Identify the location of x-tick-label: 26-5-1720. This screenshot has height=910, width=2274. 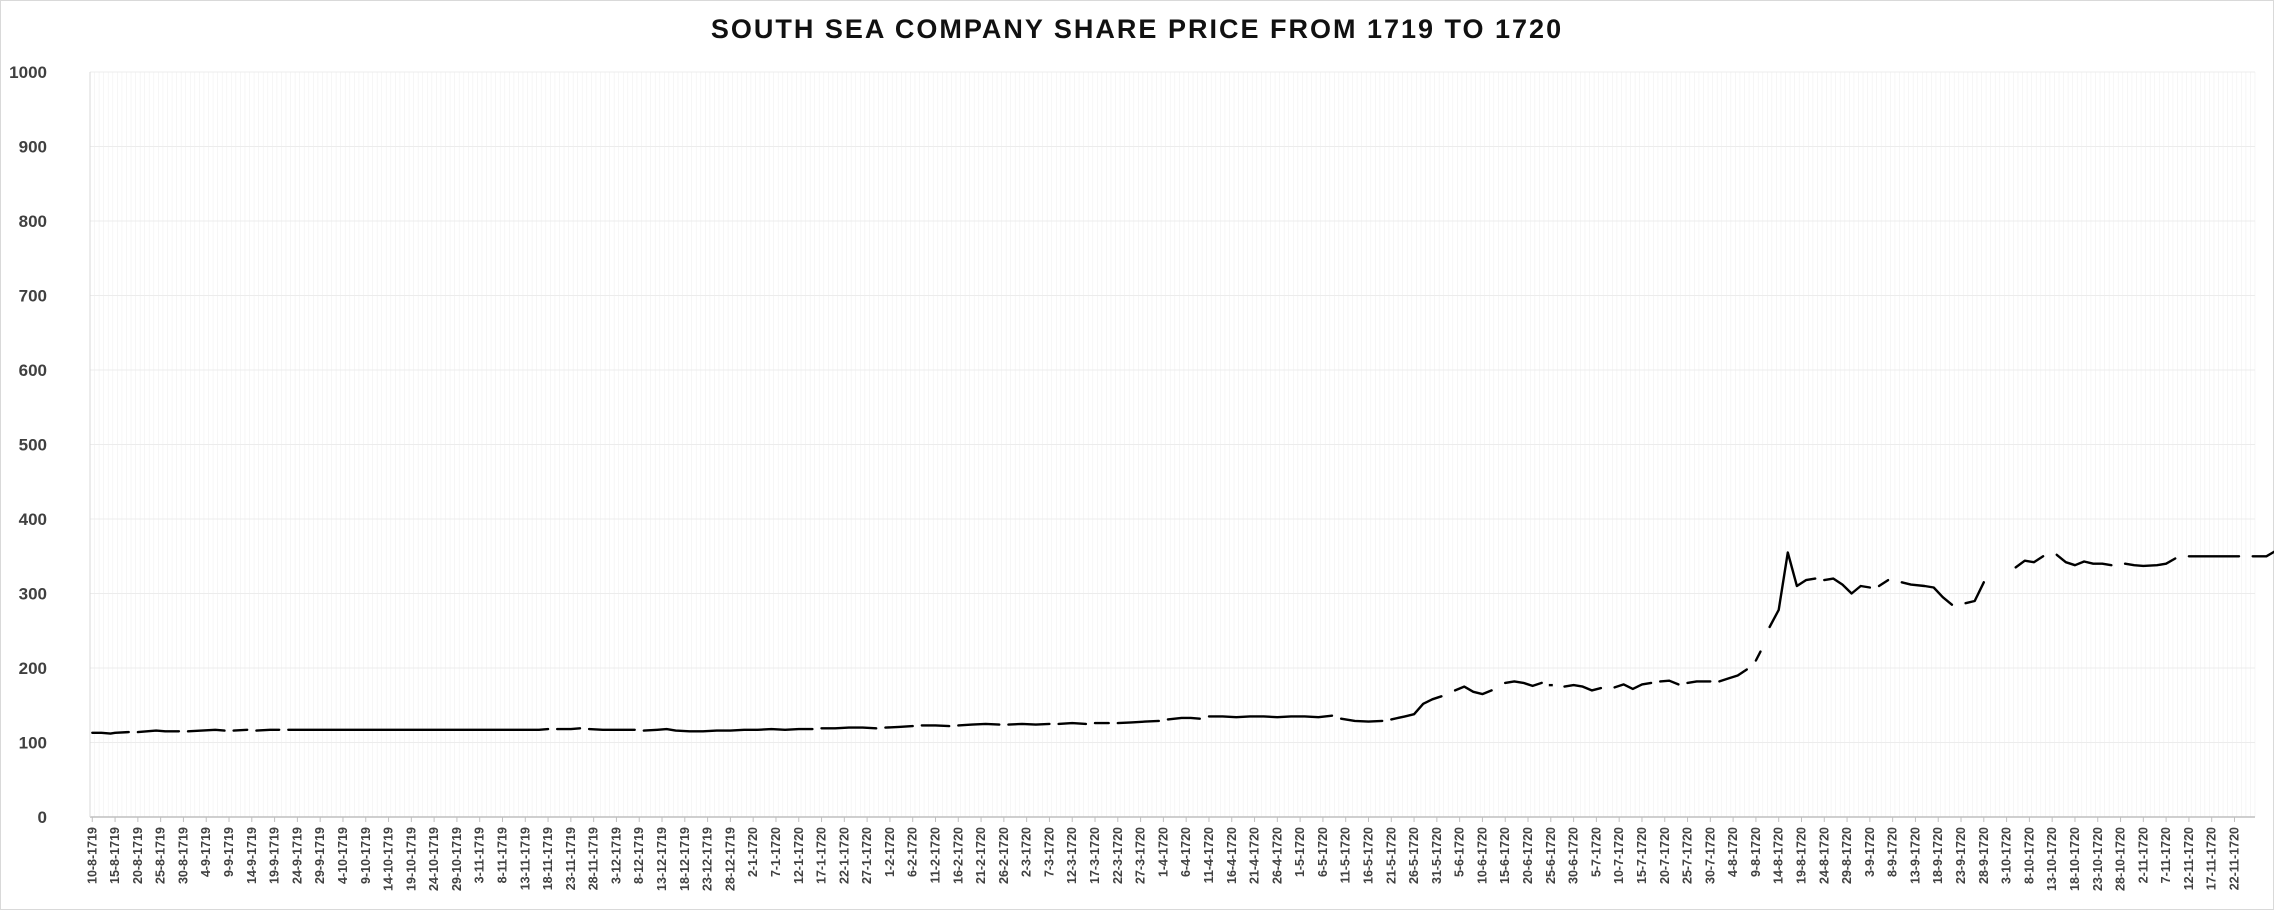
(1414, 855).